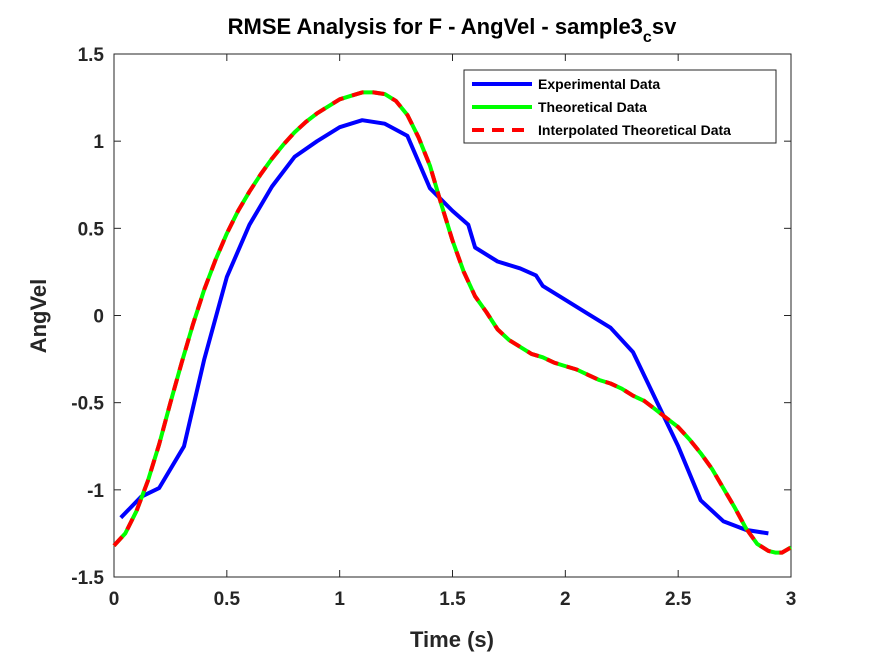 This screenshot has width=875, height=656. What do you see at coordinates (599, 84) in the screenshot?
I see `legend-label-experimental: Experimental Data` at bounding box center [599, 84].